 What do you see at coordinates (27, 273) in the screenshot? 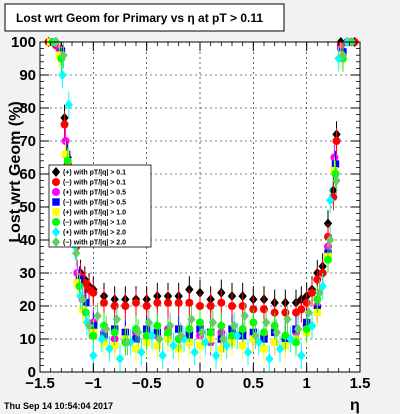
I see `y-tick-label: 30` at bounding box center [27, 273].